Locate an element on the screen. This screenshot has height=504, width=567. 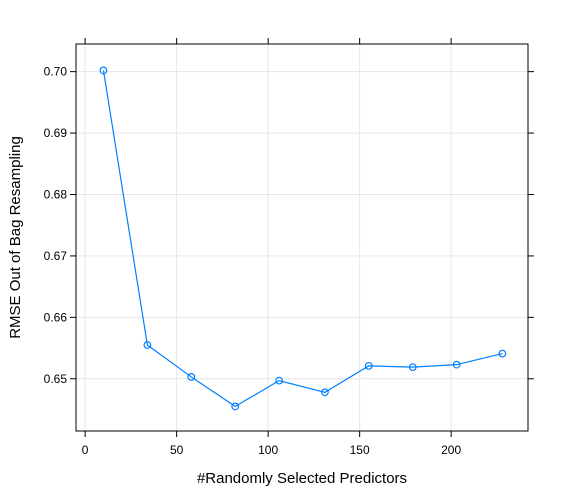
x-tick-labels: 0 50 100 150 200 is located at coordinates (272, 450).